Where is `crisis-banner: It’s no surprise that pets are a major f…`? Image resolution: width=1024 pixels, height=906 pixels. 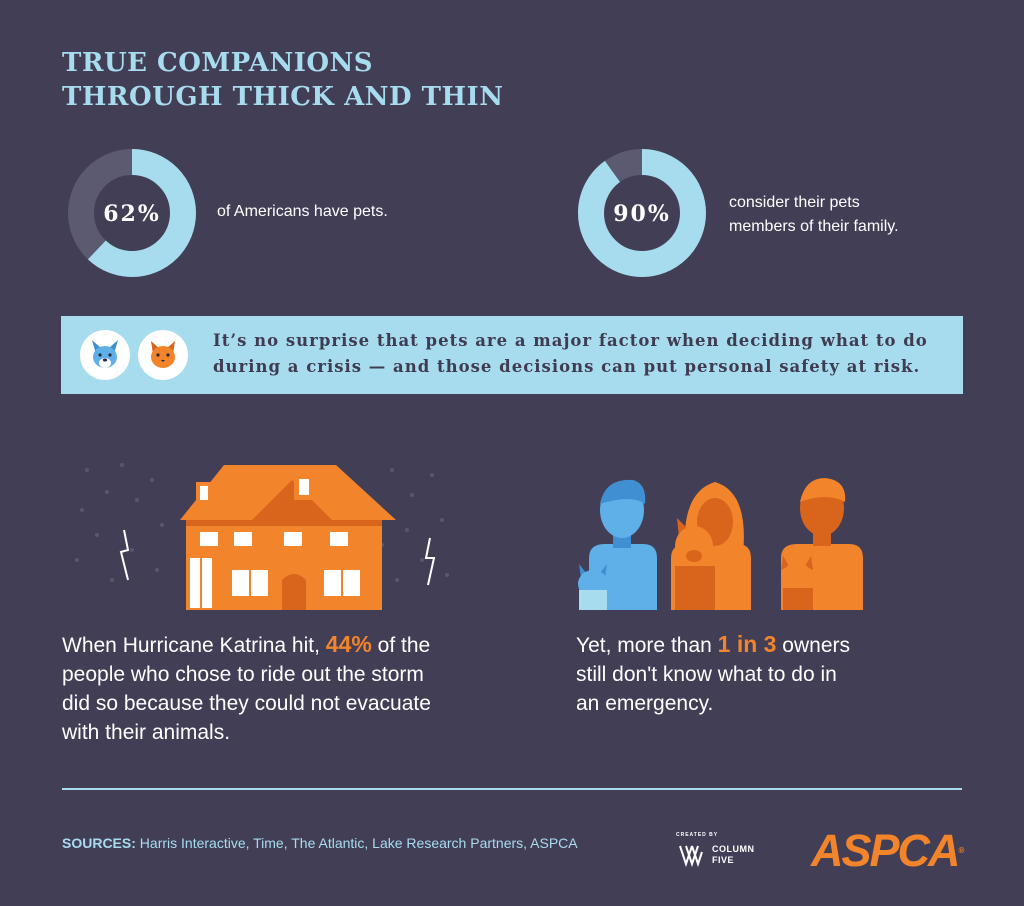 crisis-banner: It’s no surprise that pets are a major f… is located at coordinates (512, 355).